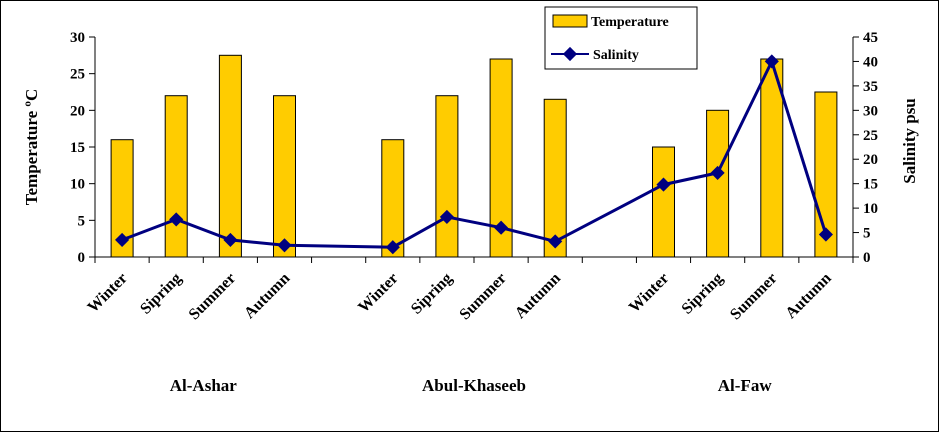 The height and width of the screenshot is (433, 939). What do you see at coordinates (745, 385) in the screenshot?
I see `group-label: Al-Faw` at bounding box center [745, 385].